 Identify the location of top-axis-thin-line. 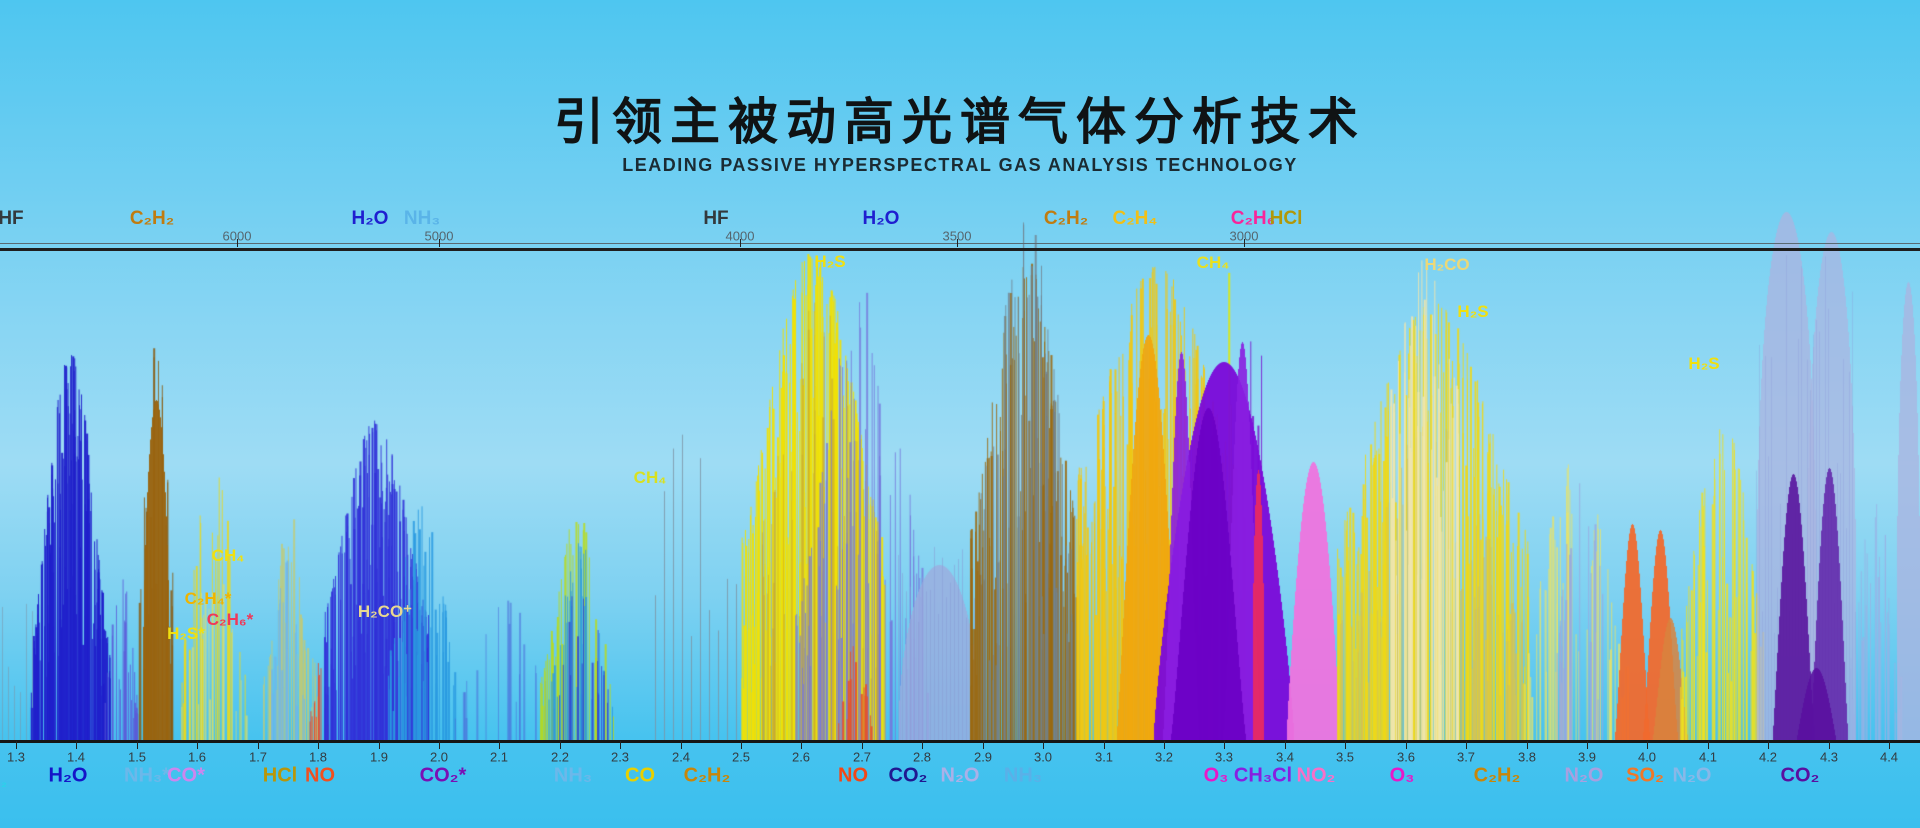
(960, 243).